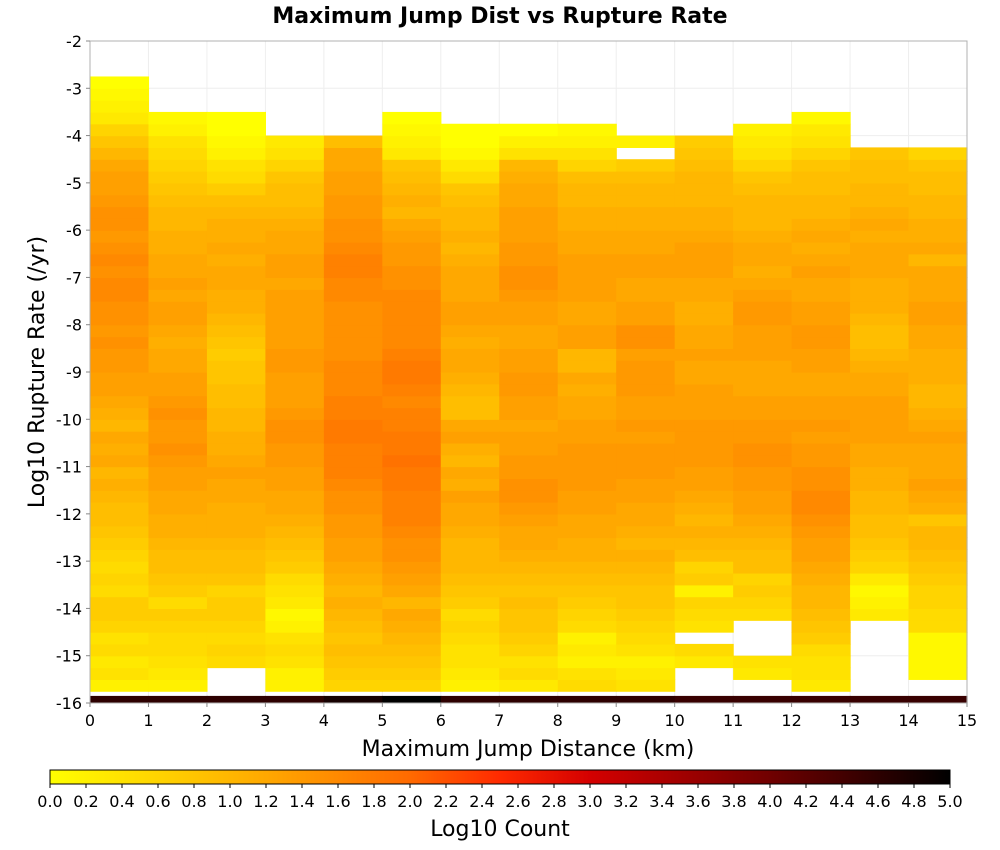 The width and height of the screenshot is (1000, 850). What do you see at coordinates (850, 720) in the screenshot?
I see `x-tick-label: 13` at bounding box center [850, 720].